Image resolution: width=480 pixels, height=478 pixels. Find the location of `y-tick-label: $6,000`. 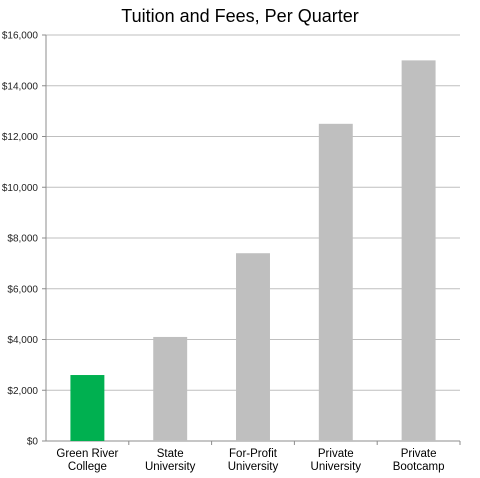

y-tick-label: $6,000 is located at coordinates (22, 289).